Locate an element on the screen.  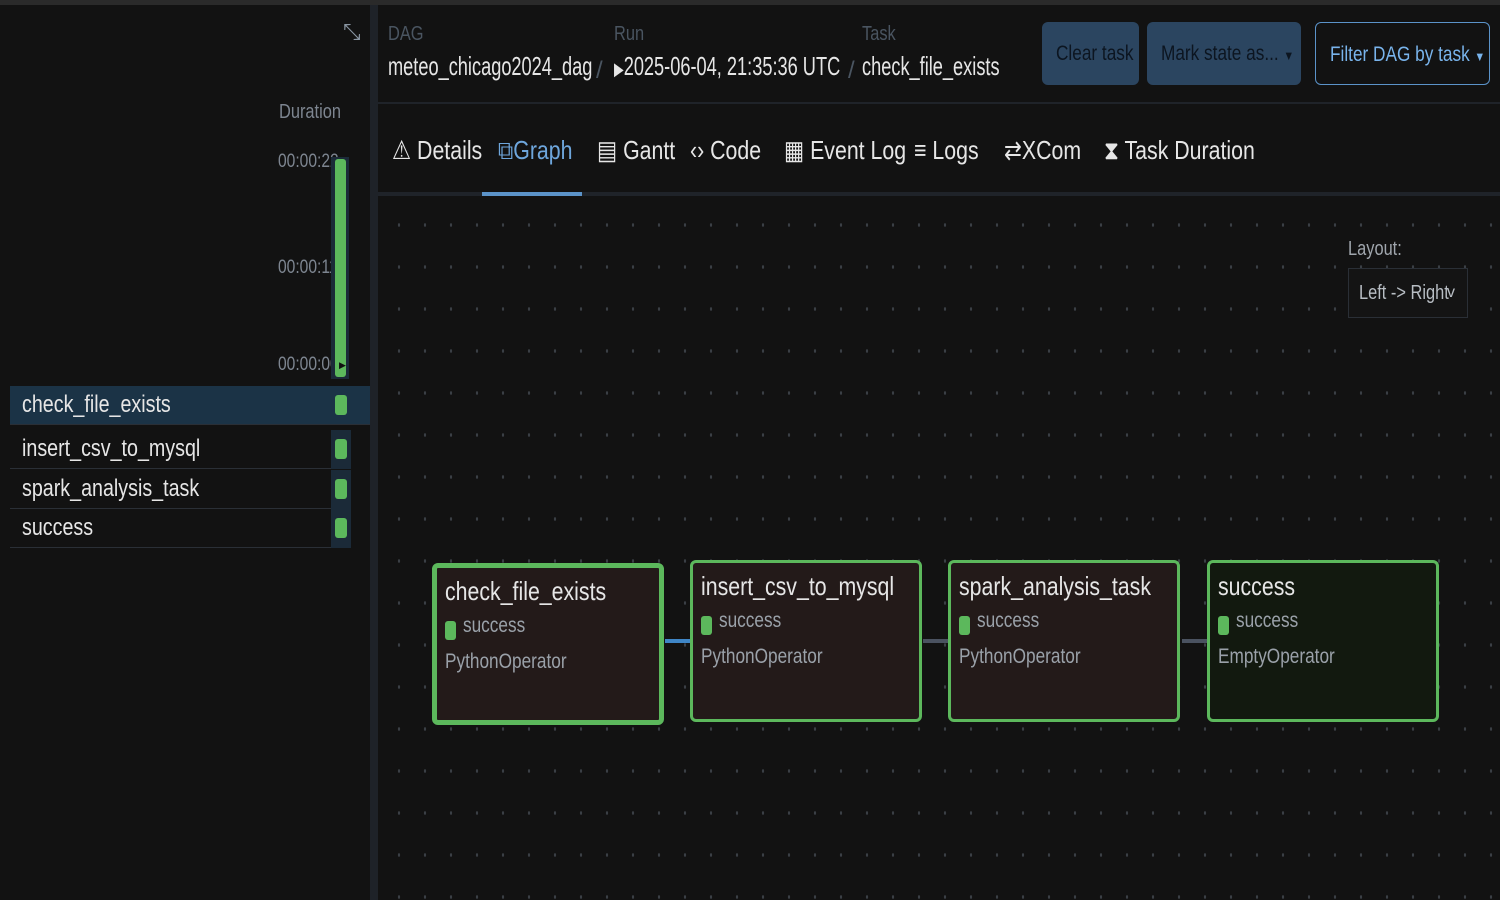
tab-label: Code is located at coordinates (736, 150).